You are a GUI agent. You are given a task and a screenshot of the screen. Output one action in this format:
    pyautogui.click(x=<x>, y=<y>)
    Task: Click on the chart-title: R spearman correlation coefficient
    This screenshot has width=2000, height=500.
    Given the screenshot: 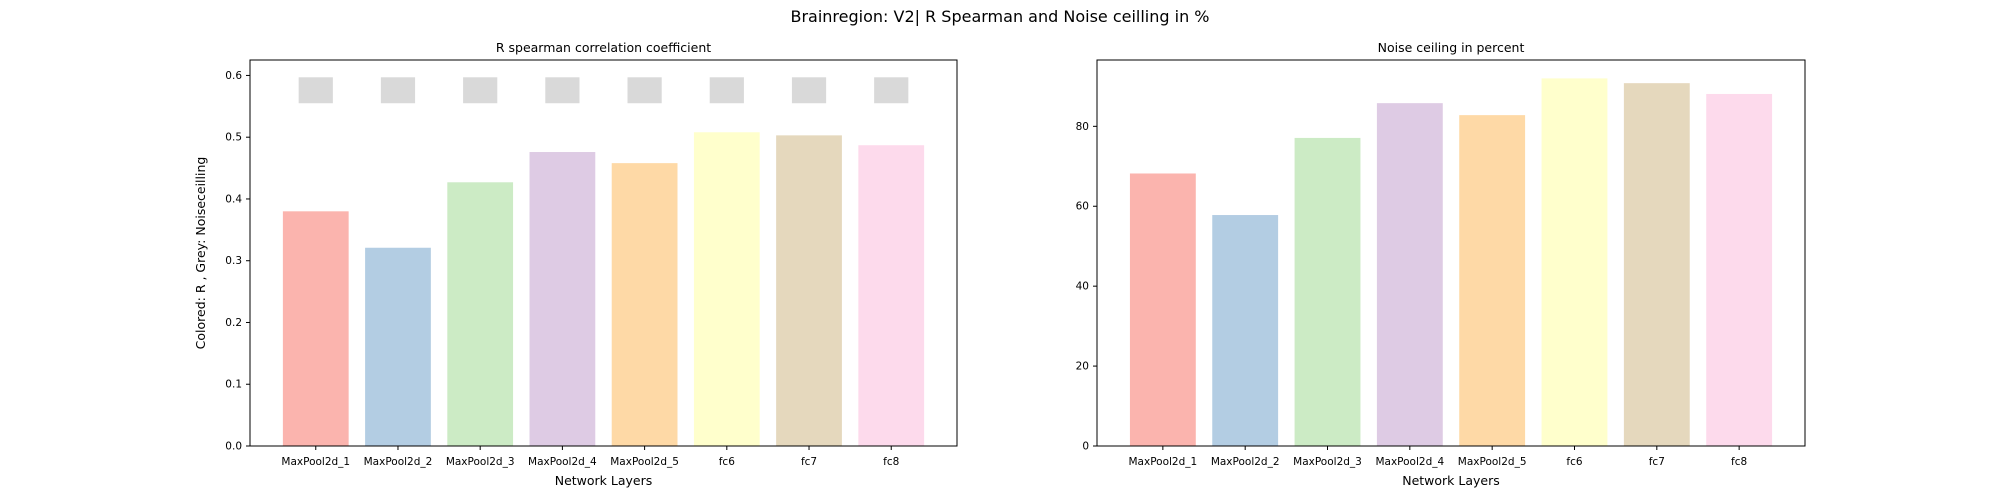 What is the action you would take?
    pyautogui.click(x=603, y=47)
    